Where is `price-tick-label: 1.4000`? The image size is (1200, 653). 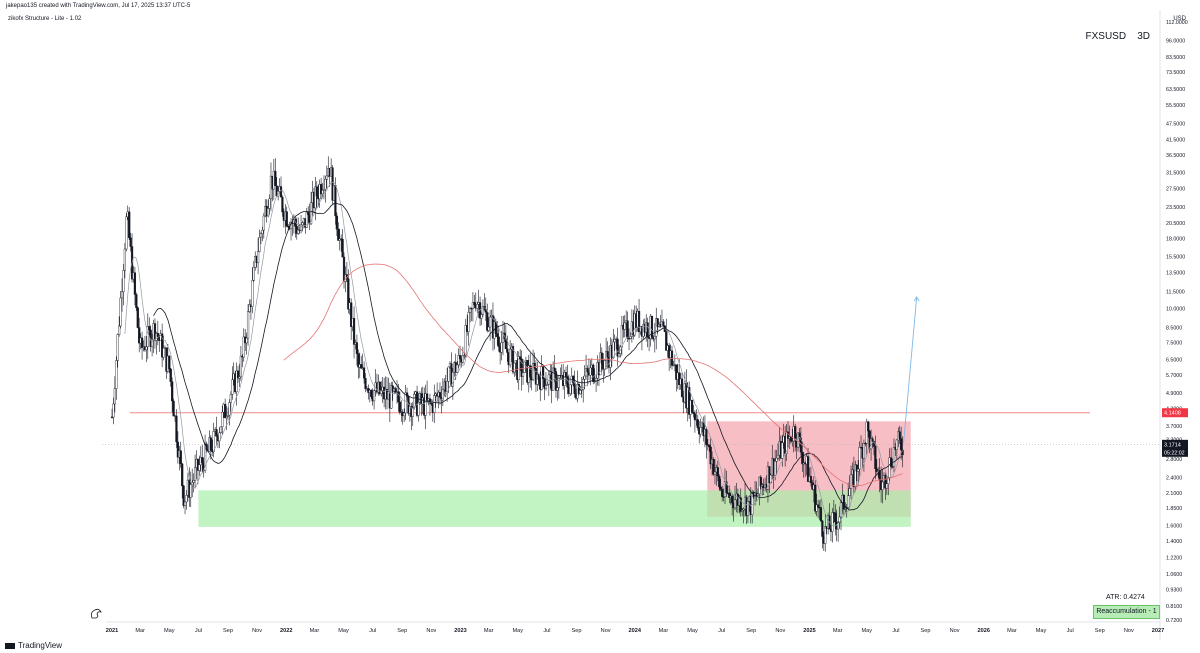
price-tick-label: 1.4000 is located at coordinates (1174, 542).